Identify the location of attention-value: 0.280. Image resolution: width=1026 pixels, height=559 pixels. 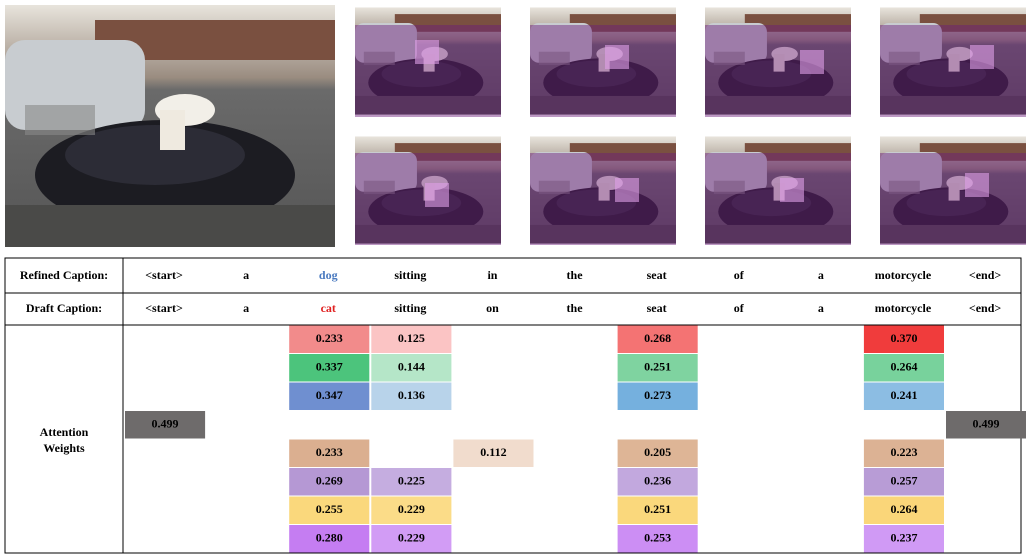
(329, 538).